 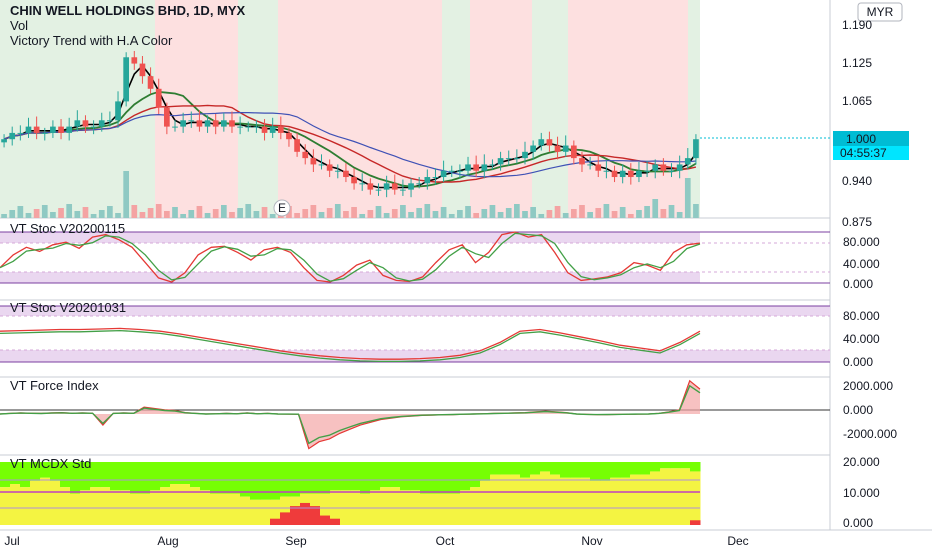 I want to click on time-tick-label: Jul, so click(x=11, y=541).